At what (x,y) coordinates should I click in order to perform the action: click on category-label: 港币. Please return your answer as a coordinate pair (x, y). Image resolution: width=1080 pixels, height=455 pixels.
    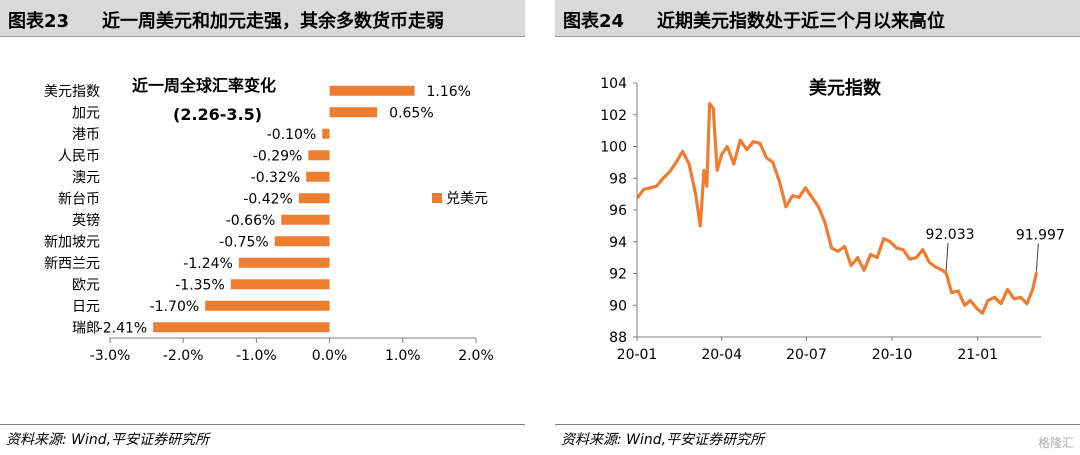
    Looking at the image, I should click on (86, 135).